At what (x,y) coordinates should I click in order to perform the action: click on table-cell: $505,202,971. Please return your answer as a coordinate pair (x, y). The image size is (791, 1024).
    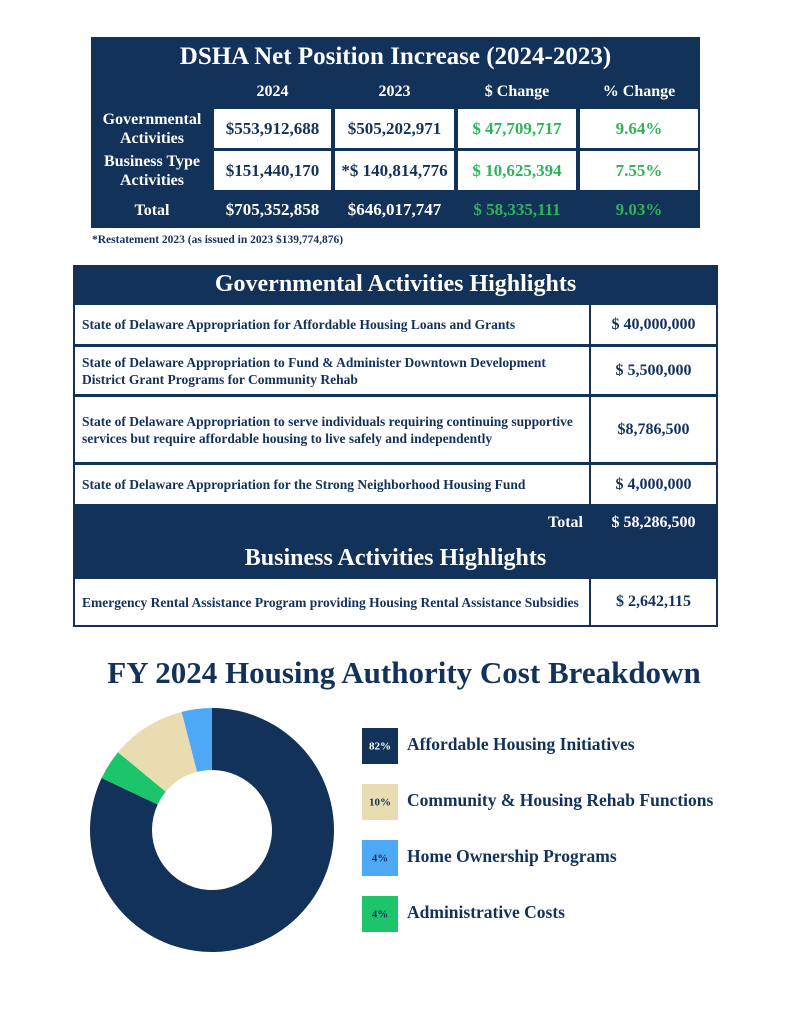
    Looking at the image, I should click on (394, 128).